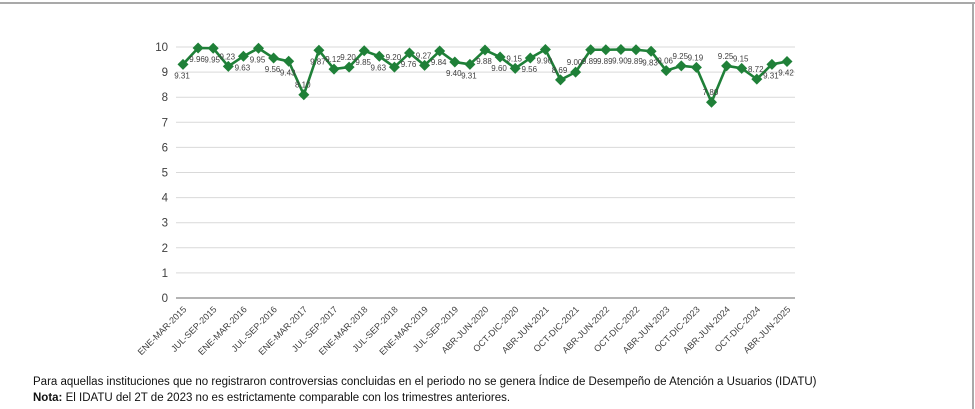 This screenshot has width=975, height=409. What do you see at coordinates (484, 61) in the screenshot?
I see `data-point-label: 9.88` at bounding box center [484, 61].